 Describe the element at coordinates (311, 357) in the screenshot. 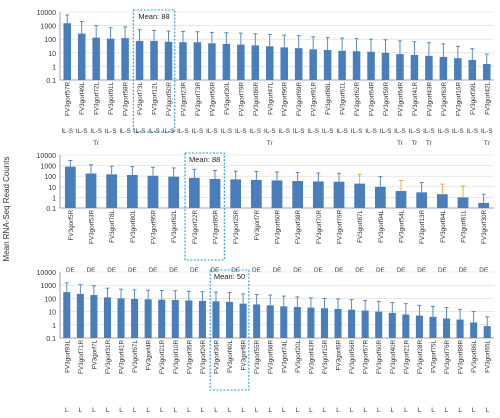

I see `category-label: FV3gorf43R` at that location.